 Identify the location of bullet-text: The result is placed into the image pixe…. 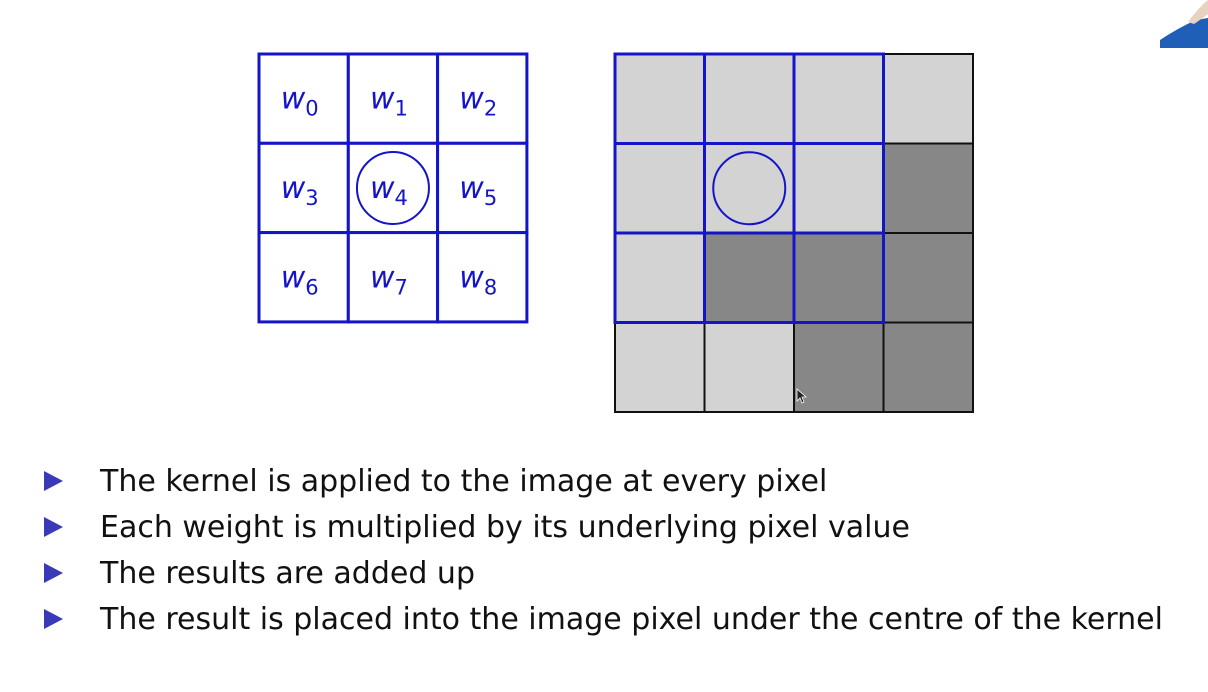
(631, 619).